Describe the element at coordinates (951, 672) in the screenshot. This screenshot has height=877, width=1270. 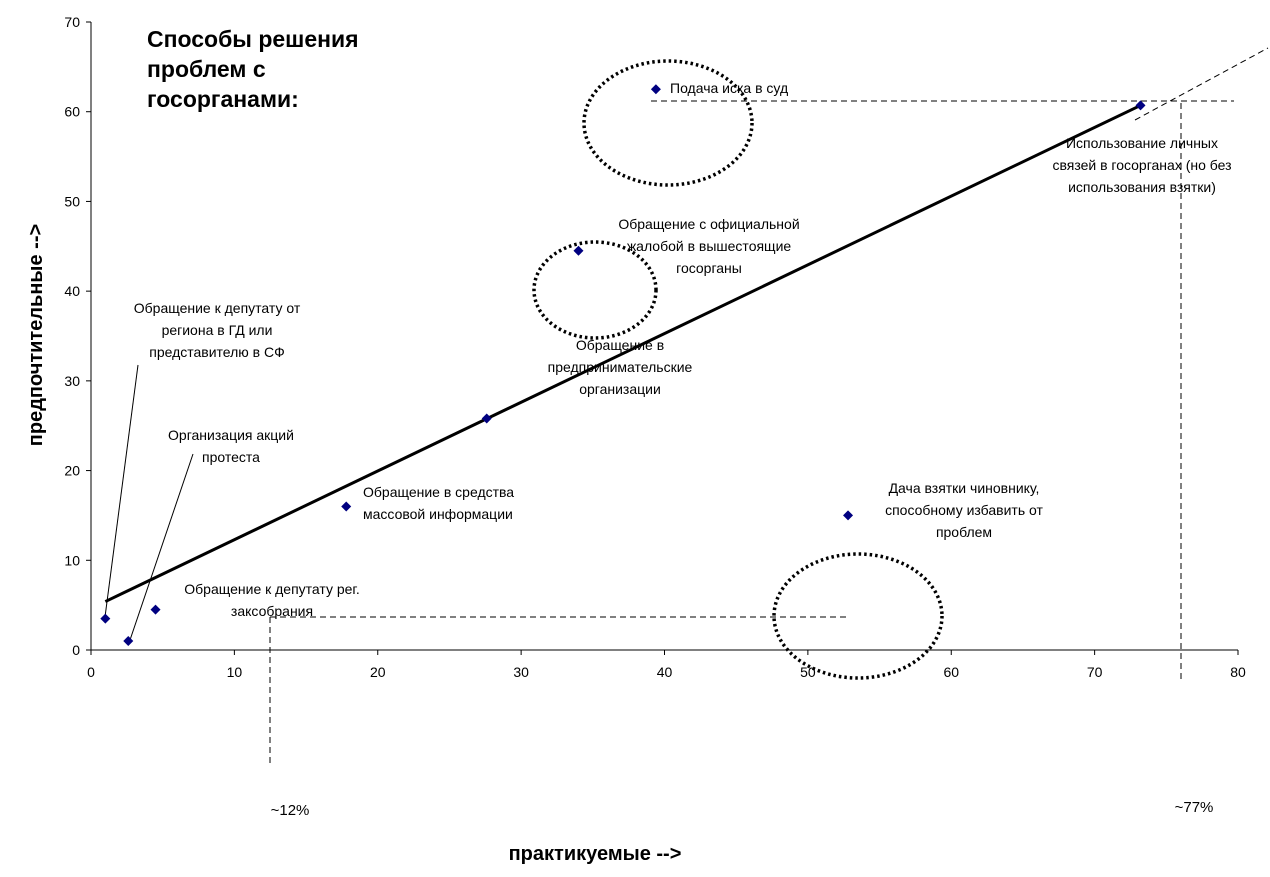
I see `x-tick-label: 60` at that location.